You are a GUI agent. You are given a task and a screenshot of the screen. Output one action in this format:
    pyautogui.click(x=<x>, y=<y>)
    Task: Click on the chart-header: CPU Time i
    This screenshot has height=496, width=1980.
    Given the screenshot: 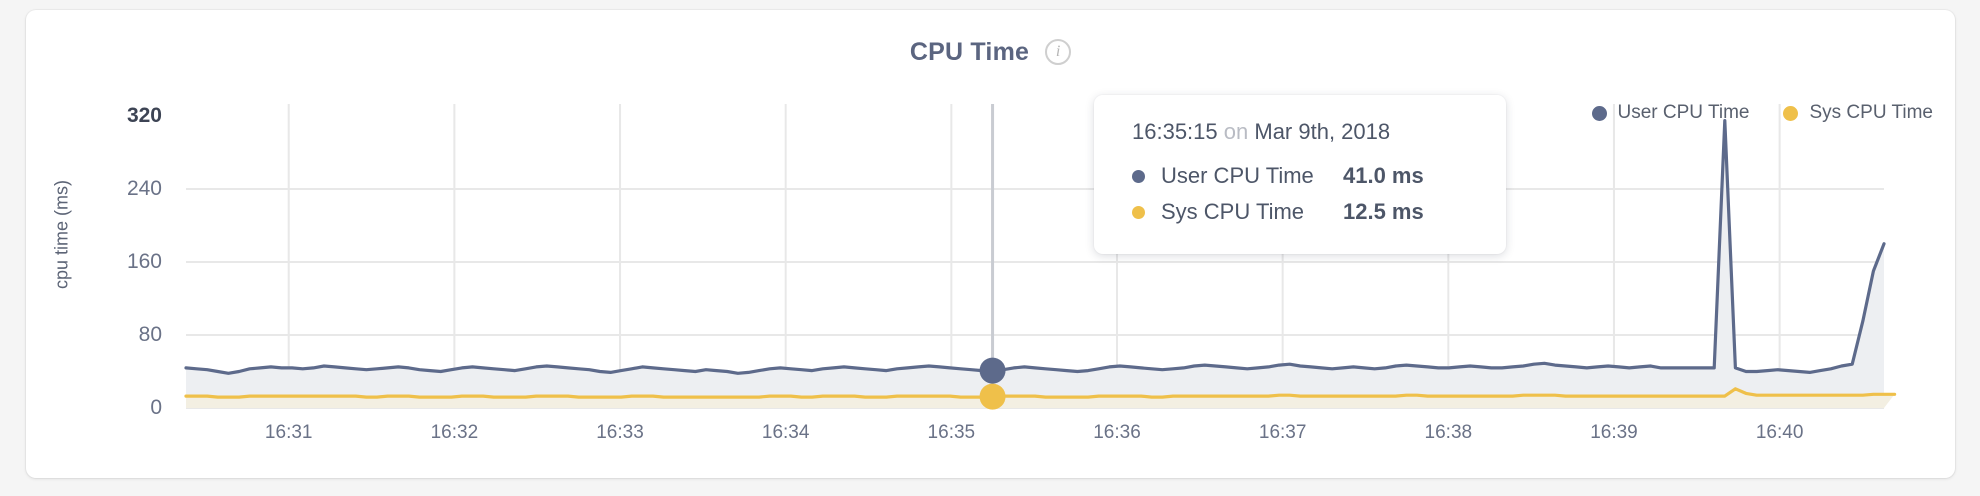 What is the action you would take?
    pyautogui.click(x=990, y=52)
    